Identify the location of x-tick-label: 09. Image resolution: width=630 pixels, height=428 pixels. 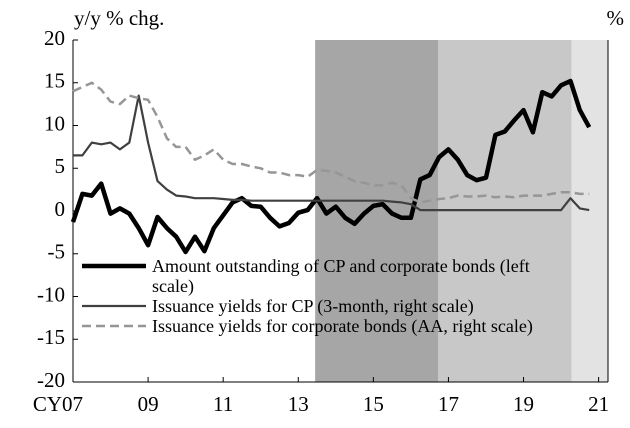
(148, 404).